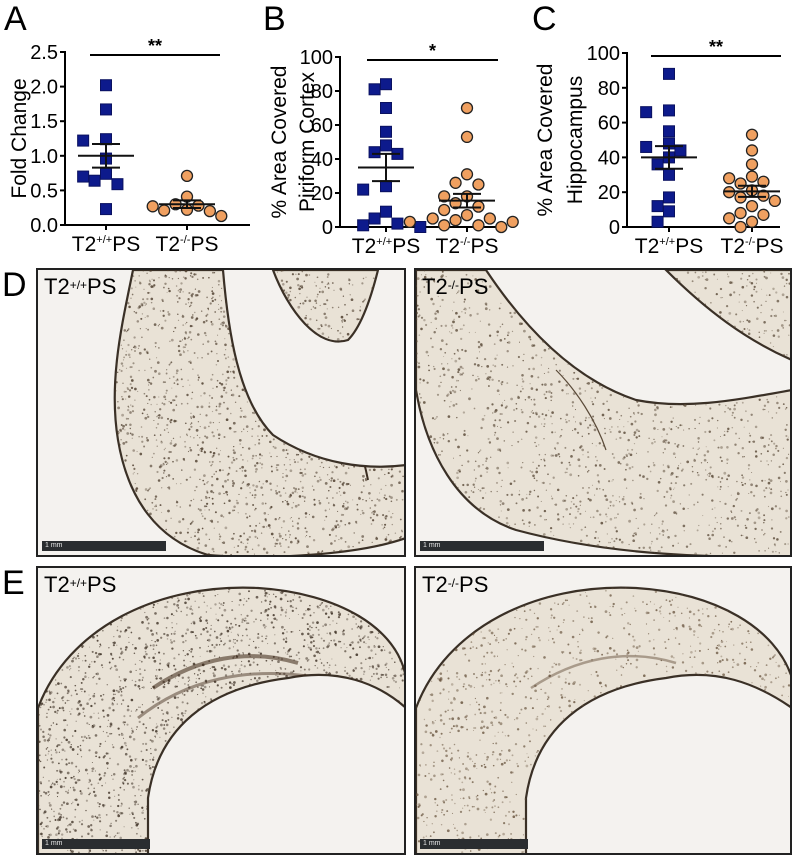  What do you see at coordinates (44, 53) in the screenshot?
I see `y-tick-label: 2.5` at bounding box center [44, 53].